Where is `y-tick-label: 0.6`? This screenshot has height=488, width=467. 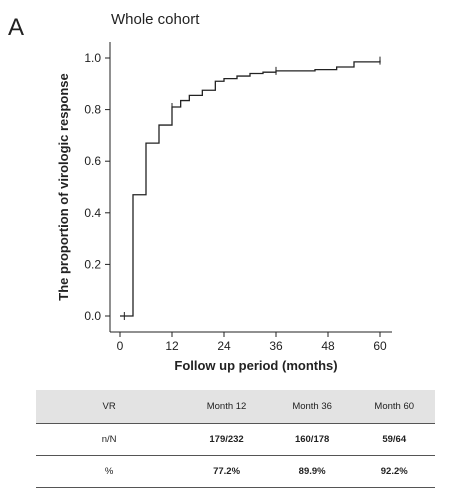 y-tick-label: 0.6 is located at coordinates (92, 161).